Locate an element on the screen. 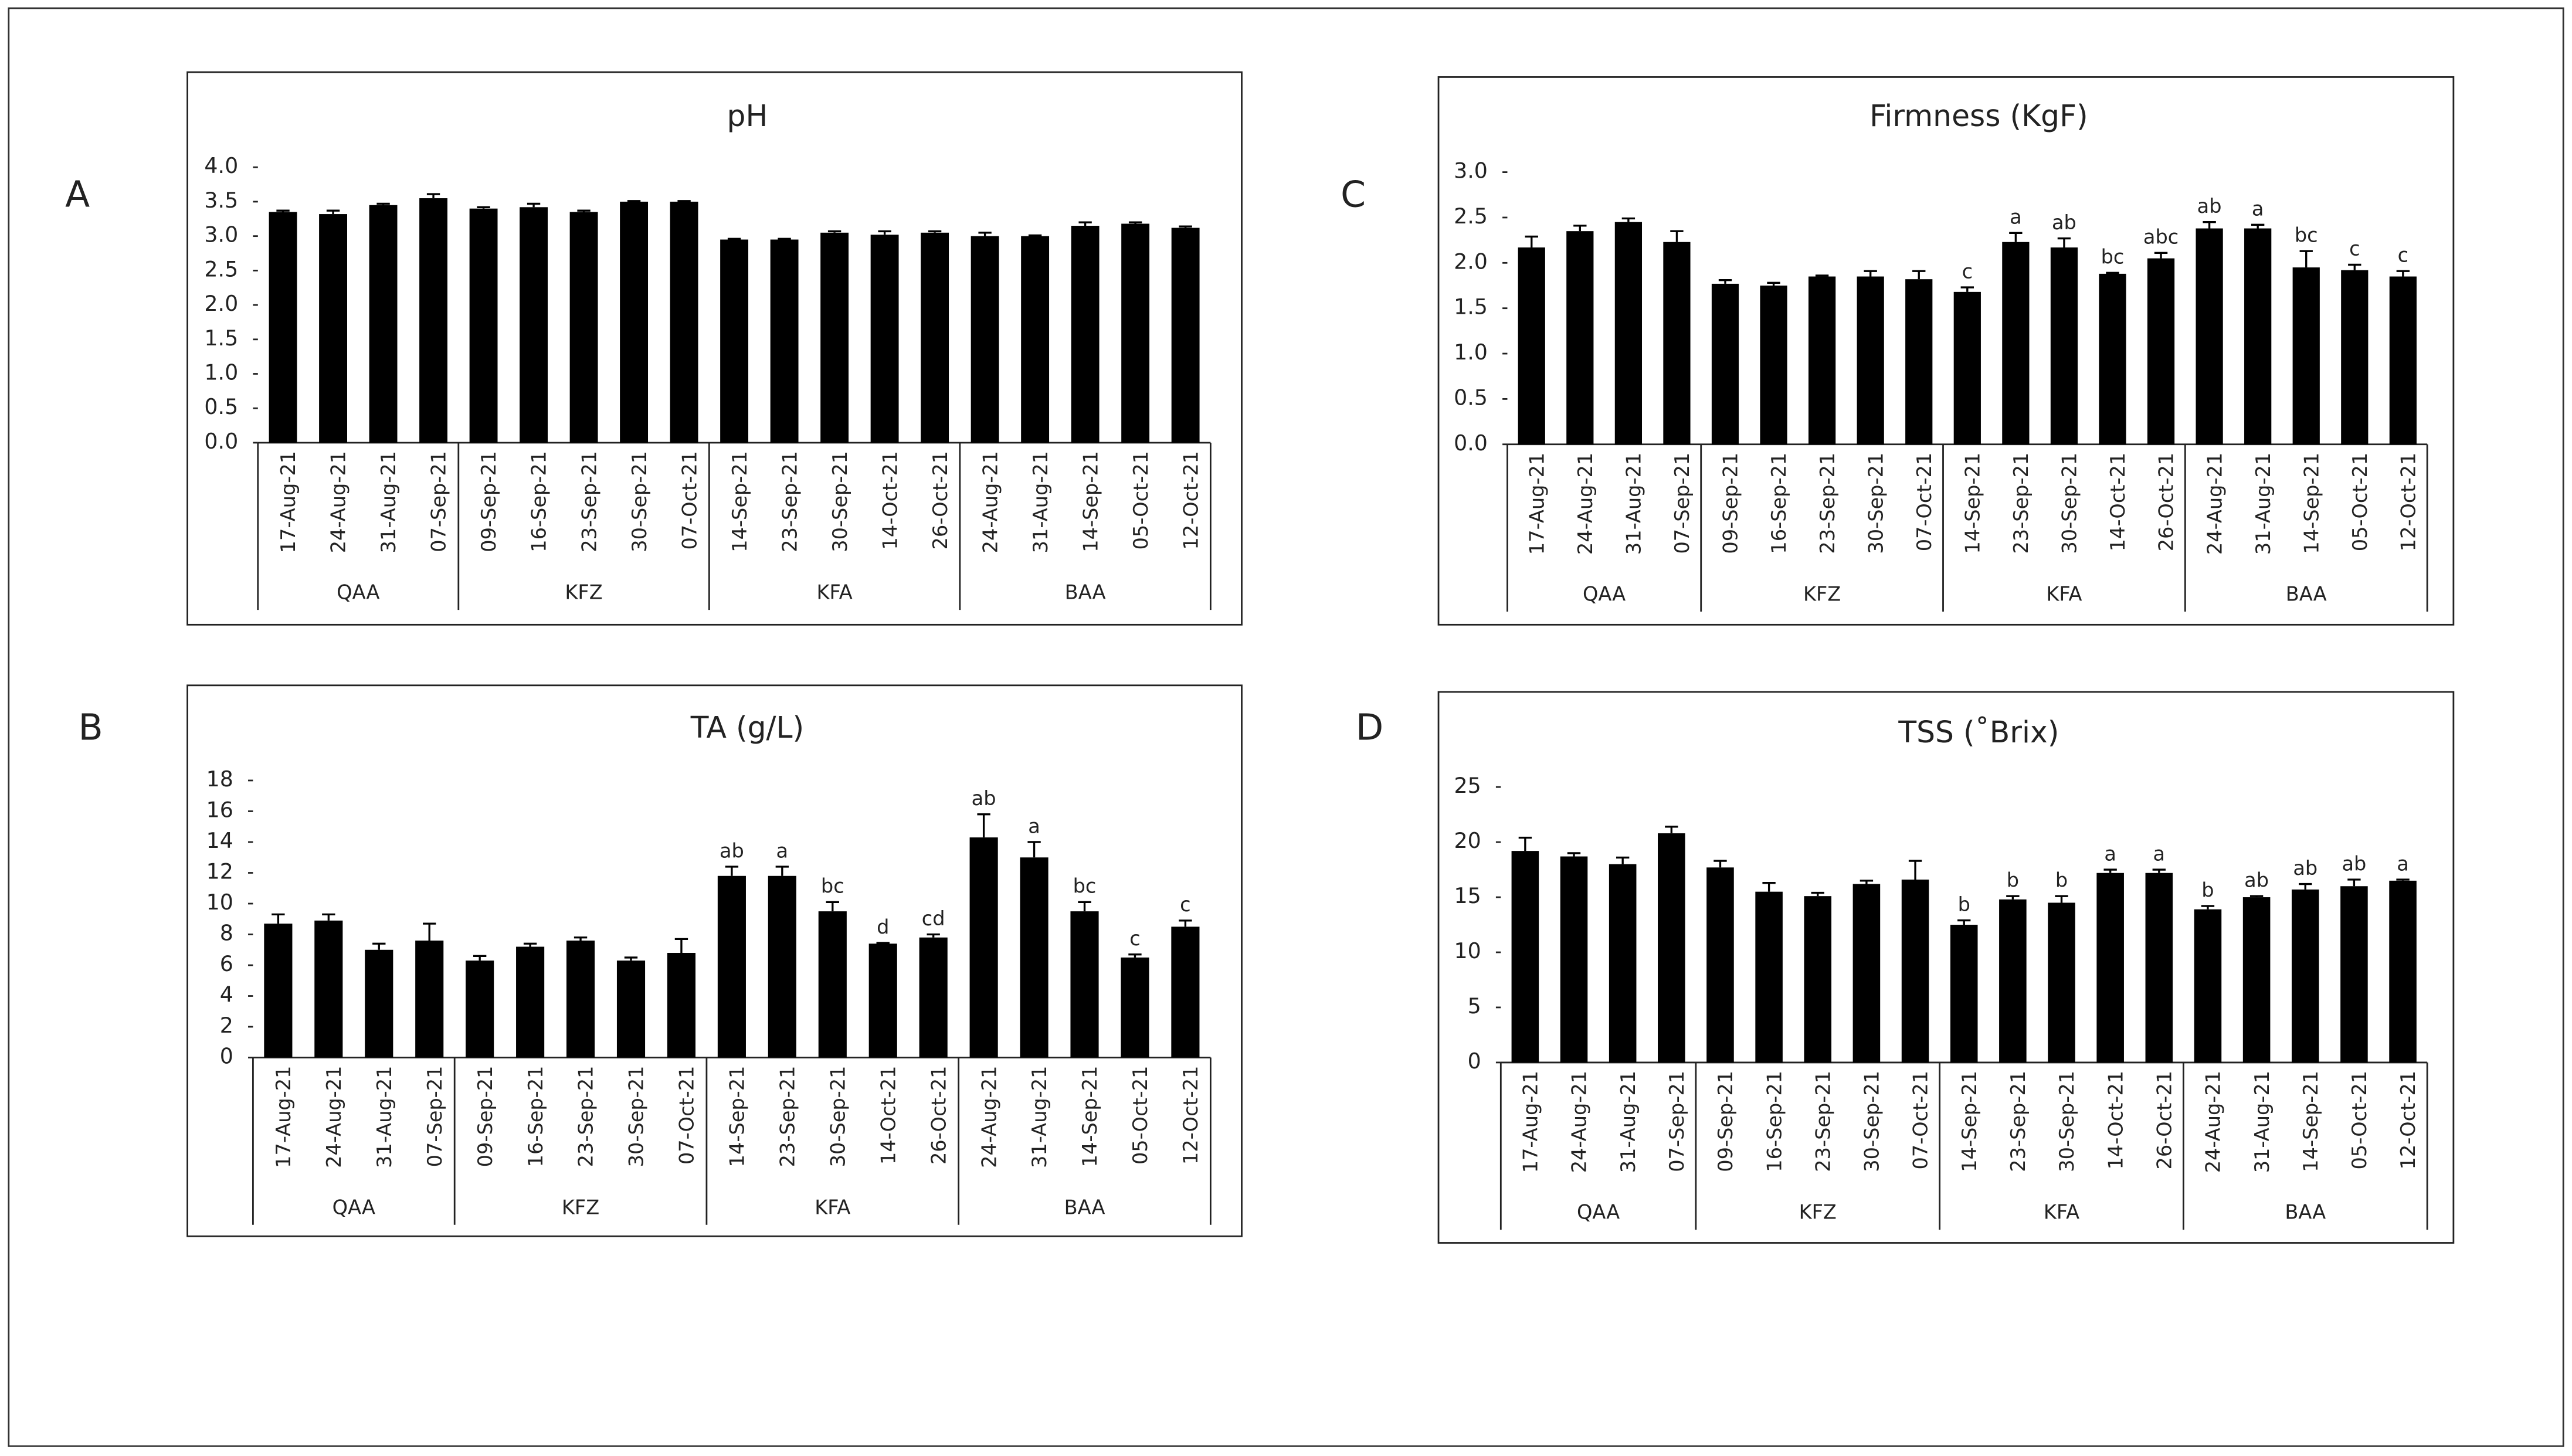 Image resolution: width=2572 pixels, height=1456 pixels. chart-title: Firmness (KgF) is located at coordinates (1978, 116).